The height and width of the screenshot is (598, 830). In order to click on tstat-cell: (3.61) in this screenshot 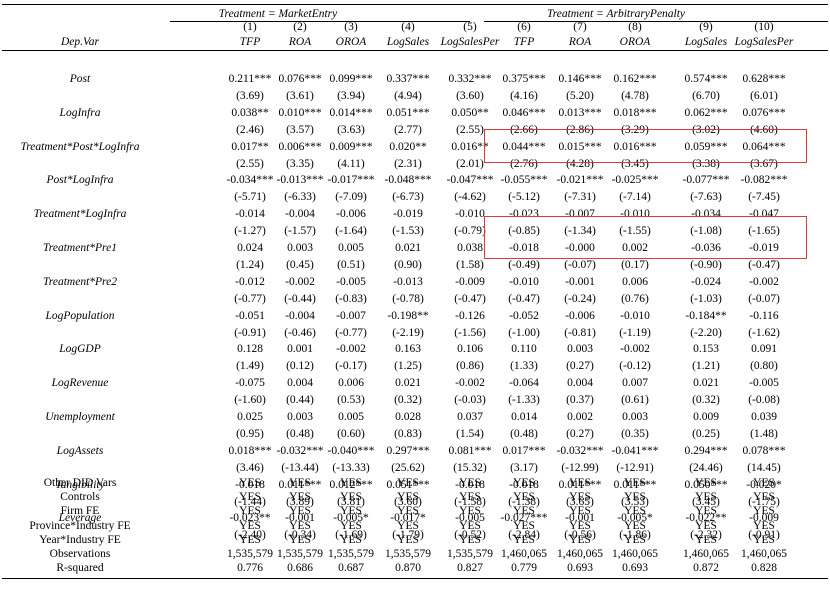, I will do `click(300, 95)`.